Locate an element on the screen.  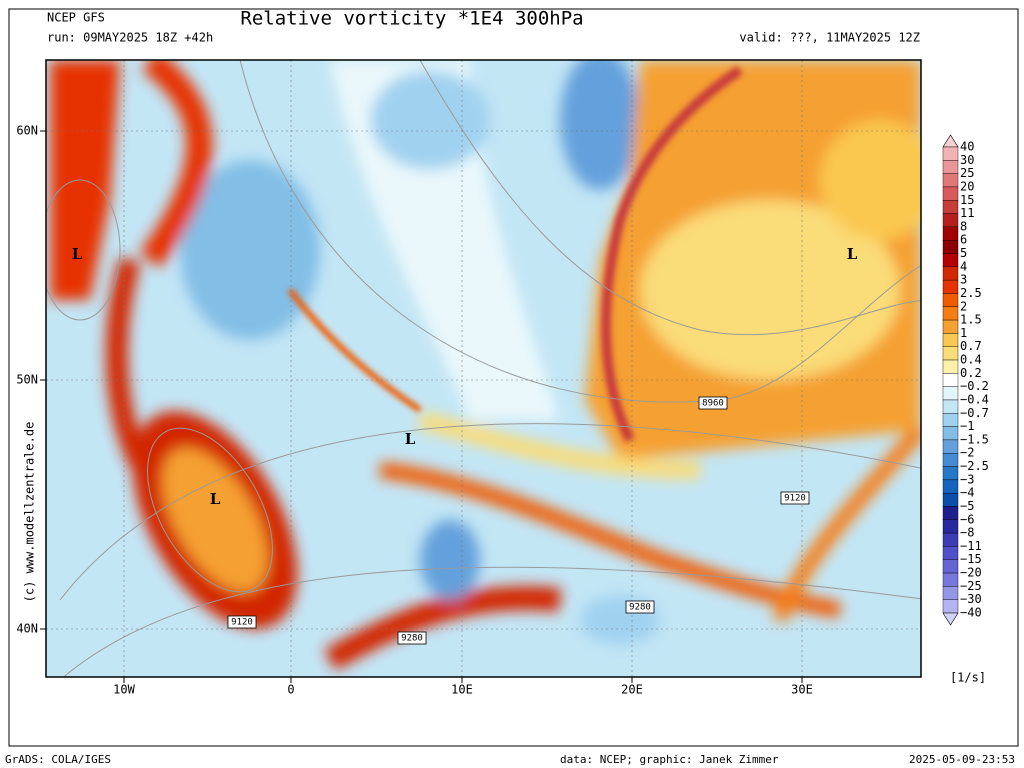
run: run: 09MAY2025 18Z +42h is located at coordinates (130, 38).